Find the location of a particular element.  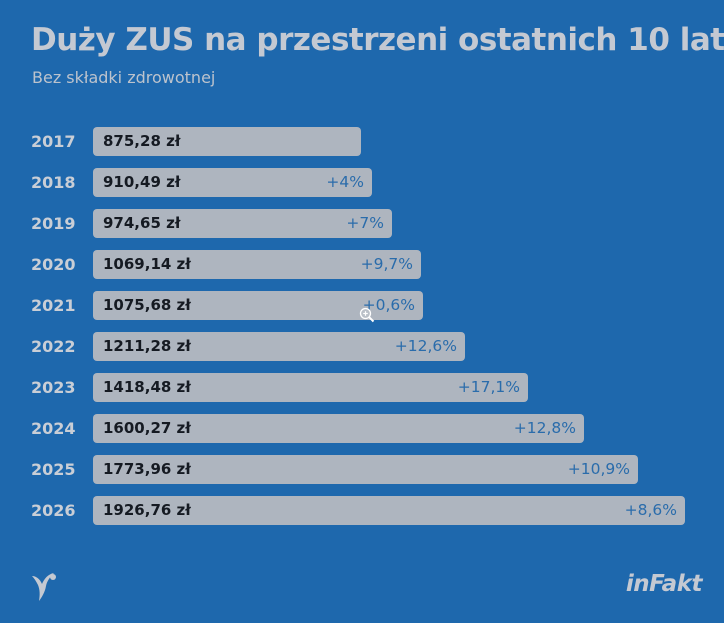

bar-change-label: +12,6% is located at coordinates (425, 346).